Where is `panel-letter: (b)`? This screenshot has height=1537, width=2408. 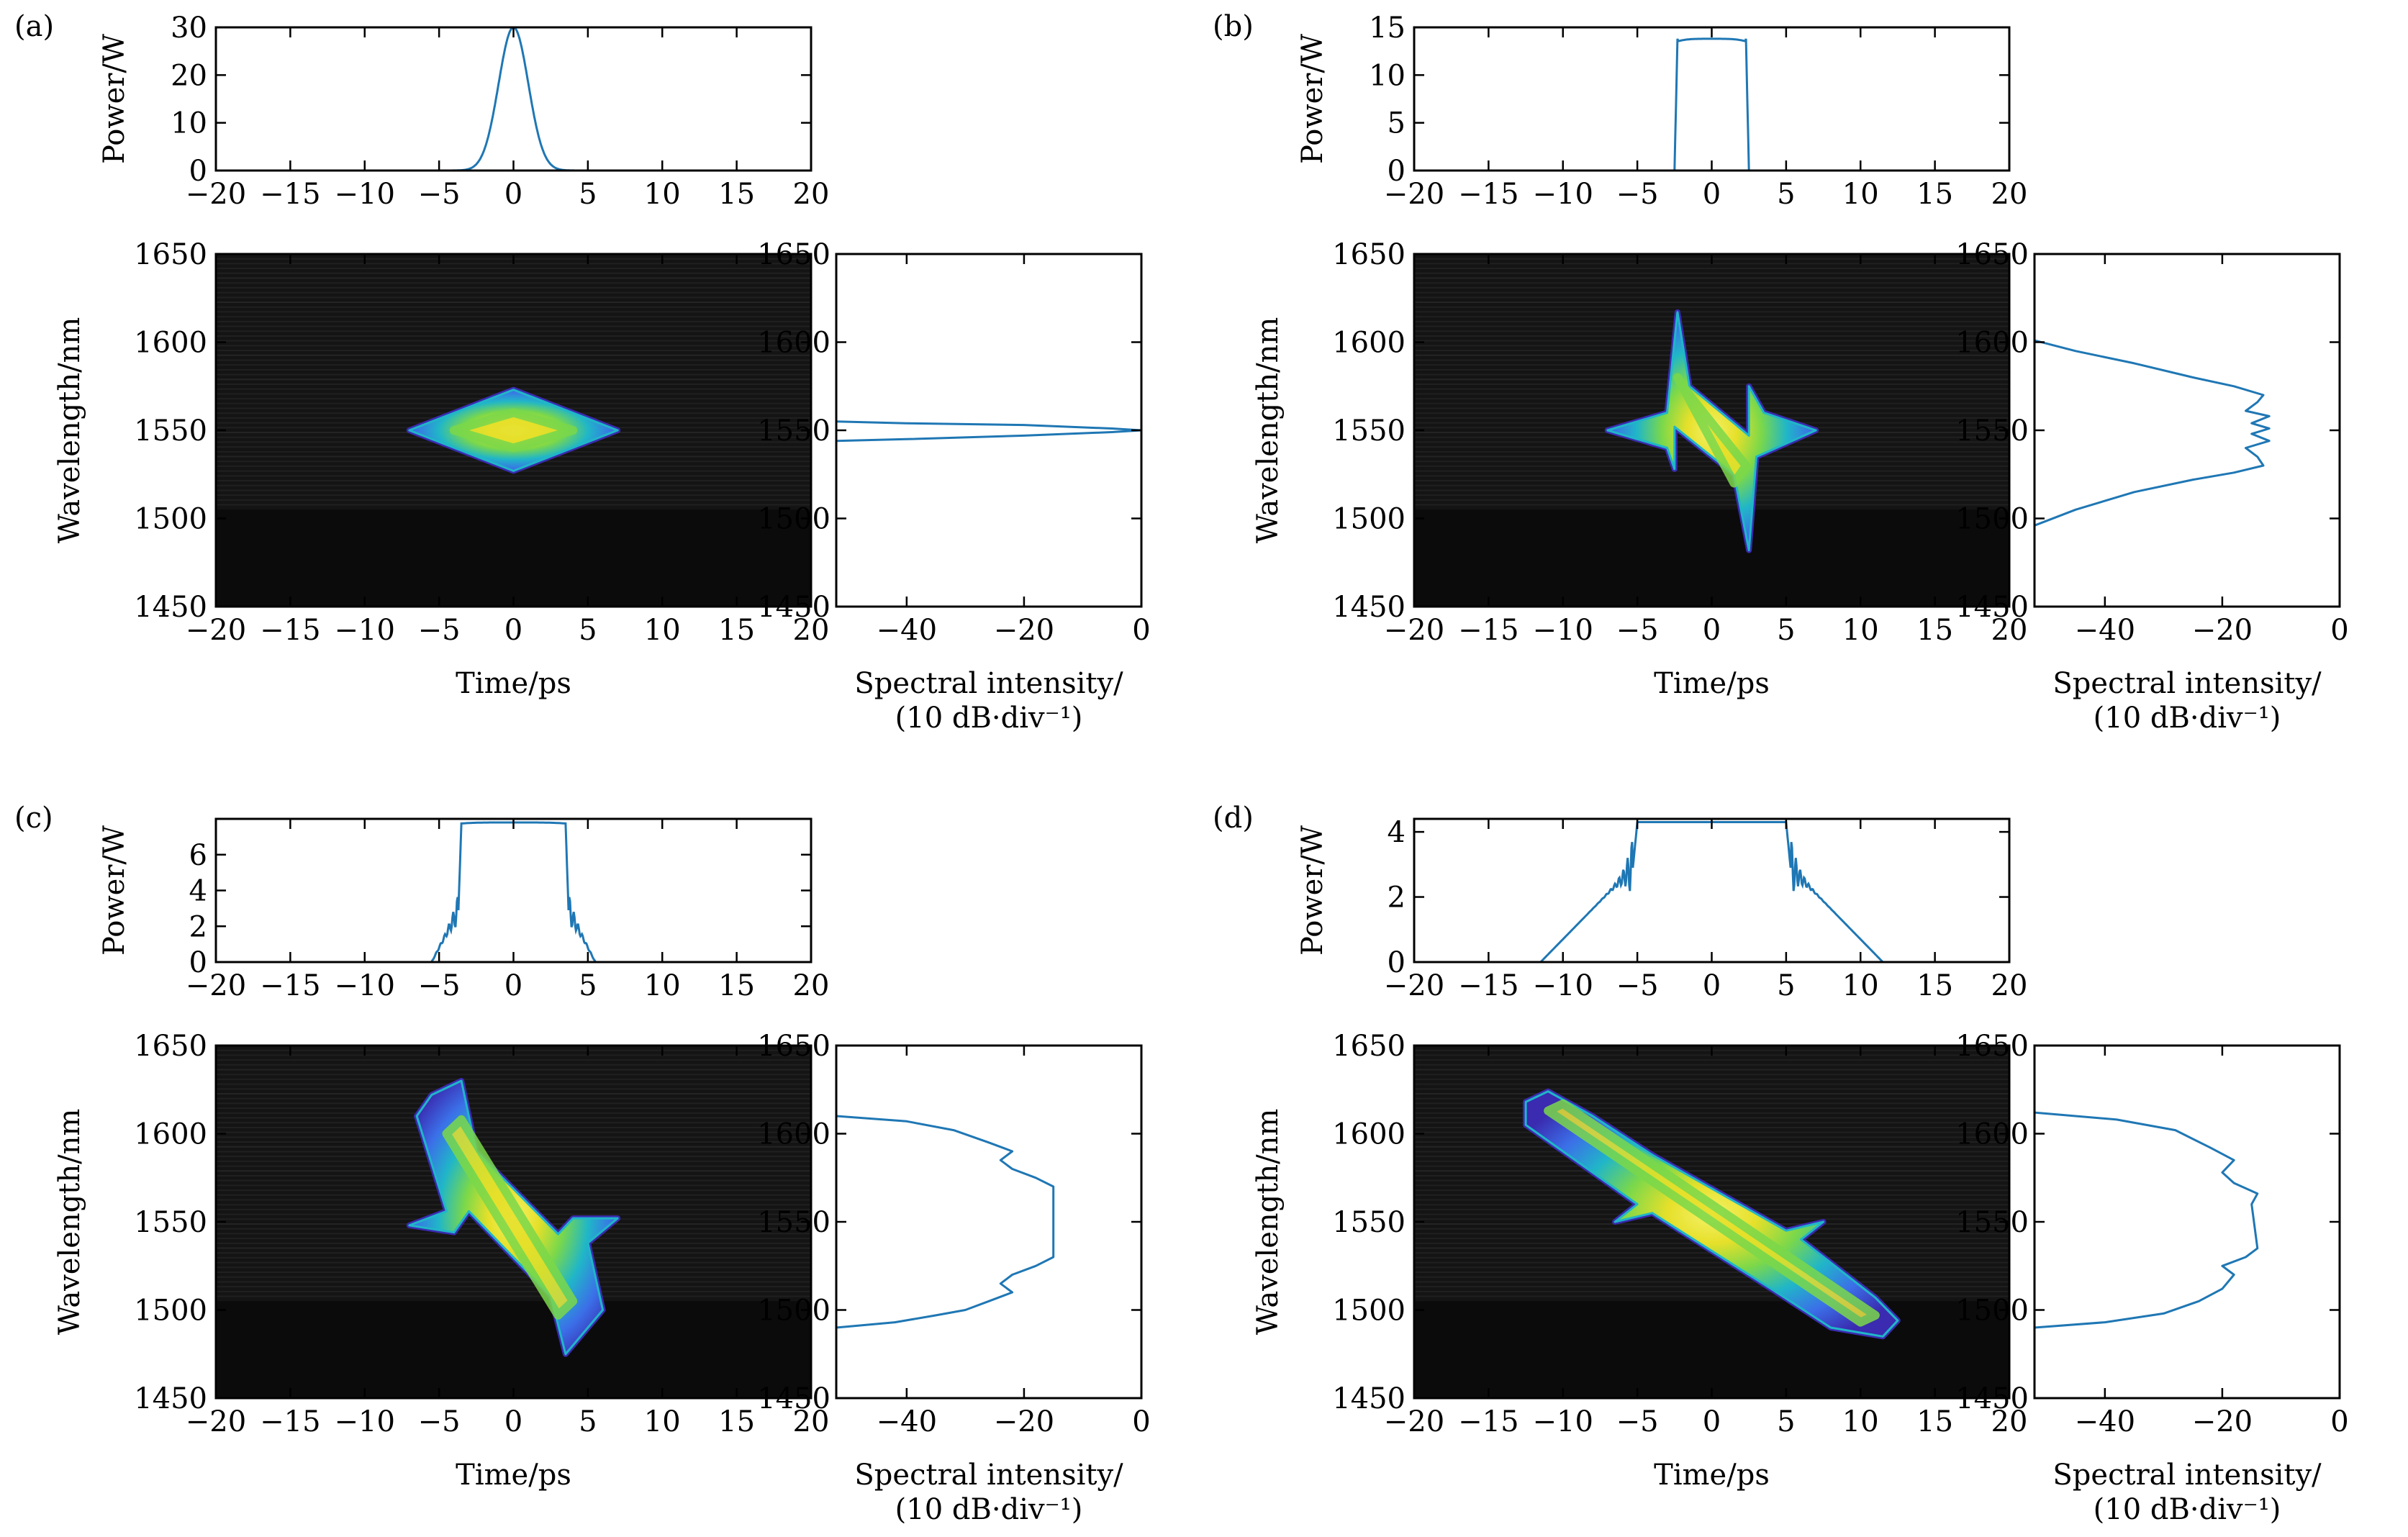 panel-letter: (b) is located at coordinates (1233, 26).